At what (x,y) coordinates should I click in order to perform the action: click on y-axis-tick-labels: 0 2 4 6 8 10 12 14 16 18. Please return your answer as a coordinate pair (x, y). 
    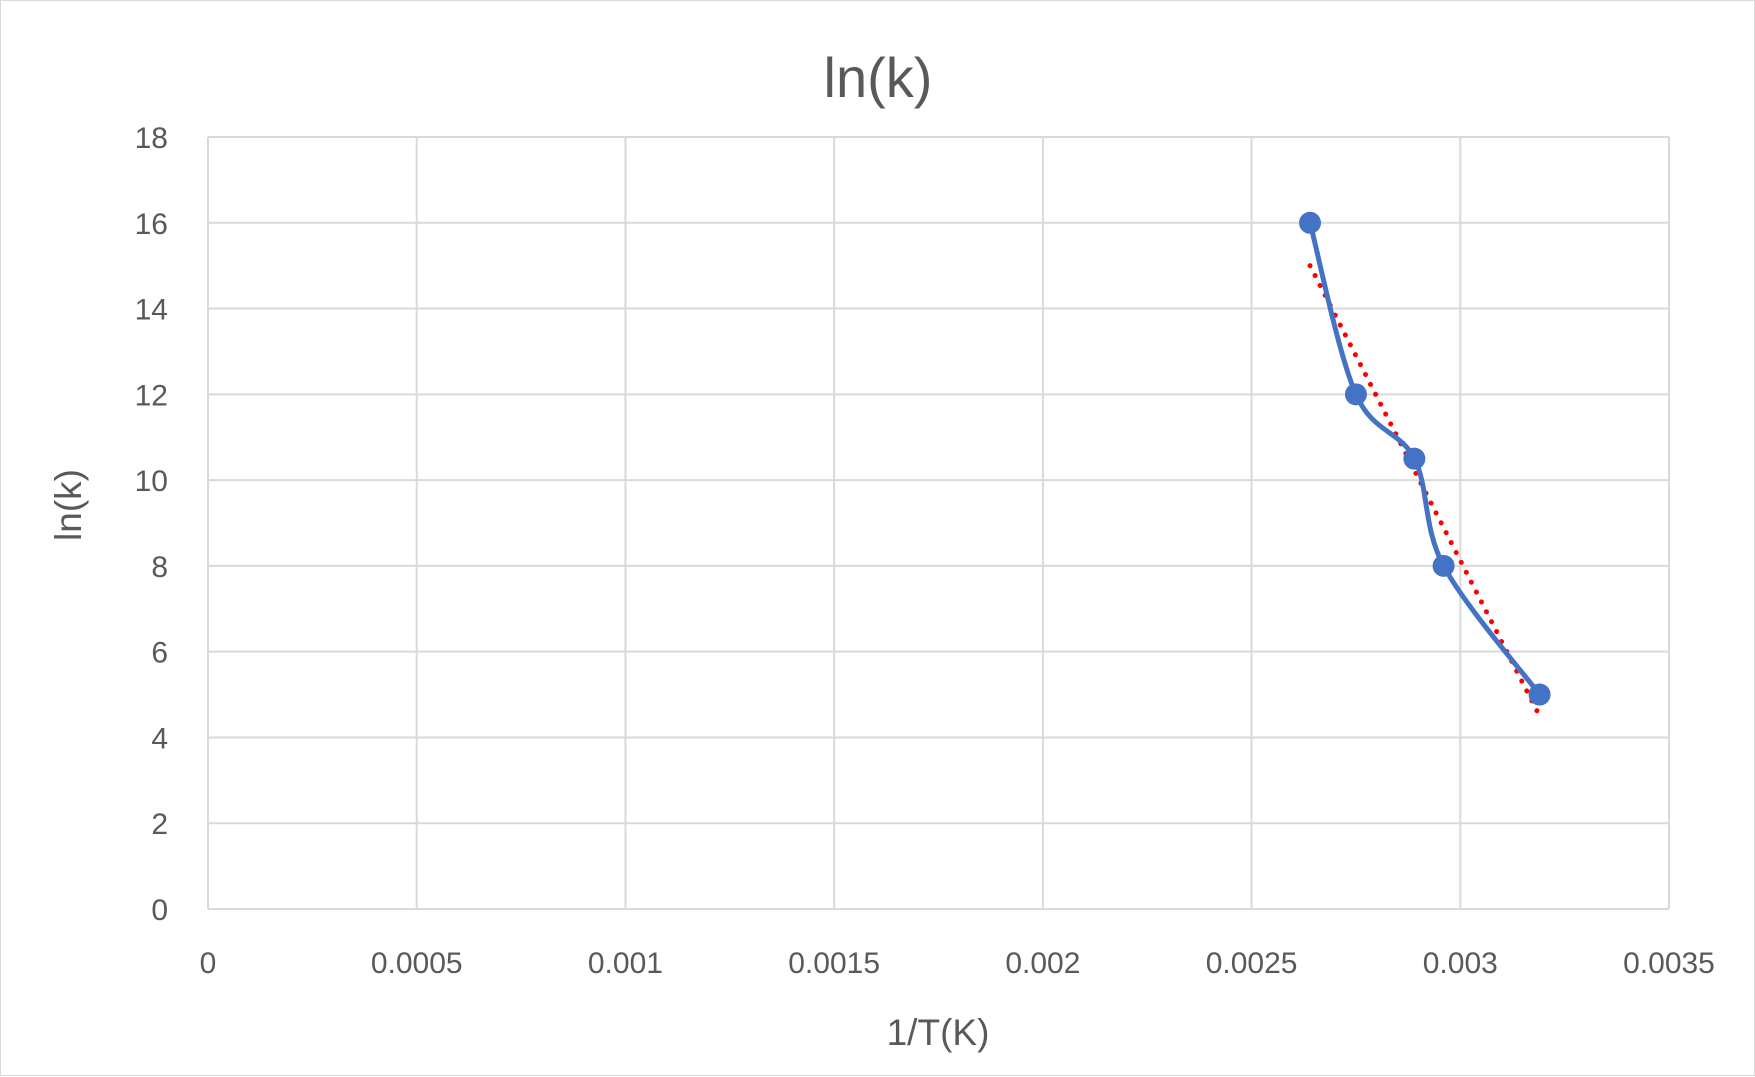
    Looking at the image, I should click on (151, 524).